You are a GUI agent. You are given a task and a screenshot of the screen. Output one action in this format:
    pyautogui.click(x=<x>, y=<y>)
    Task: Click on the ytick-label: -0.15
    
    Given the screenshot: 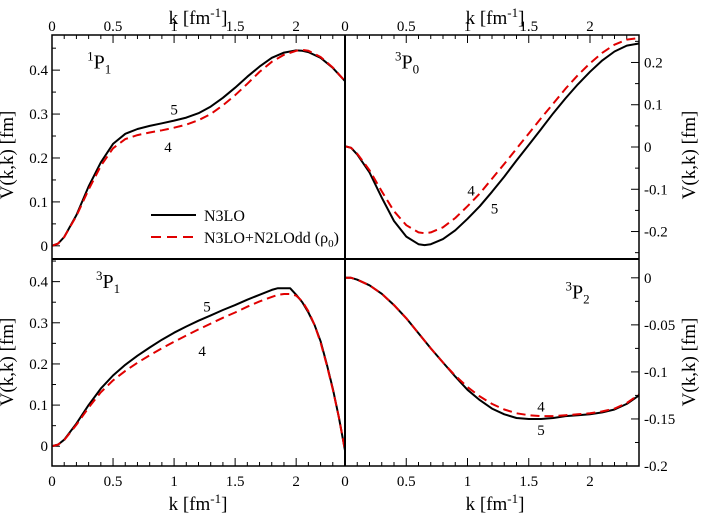 What is the action you would take?
    pyautogui.click(x=659, y=420)
    